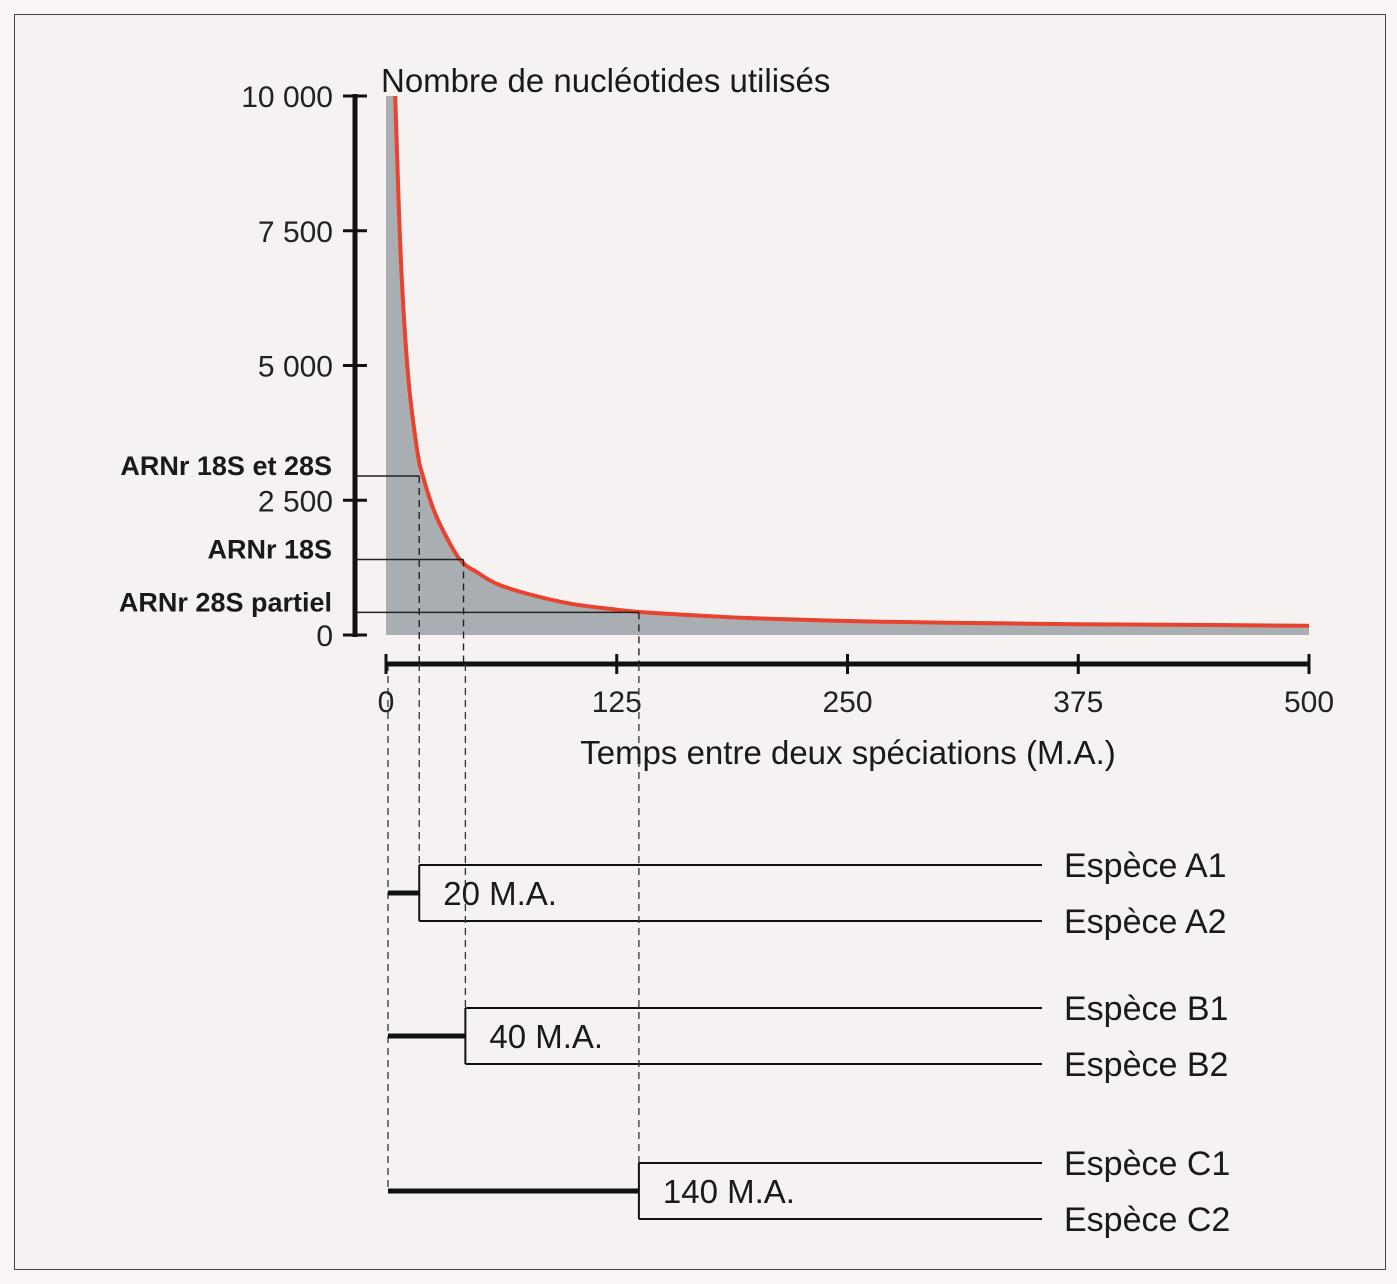 The image size is (1397, 1284). Describe the element at coordinates (605, 80) in the screenshot. I see `y-axis-title: Nombre de nucléotides utilisés` at that location.